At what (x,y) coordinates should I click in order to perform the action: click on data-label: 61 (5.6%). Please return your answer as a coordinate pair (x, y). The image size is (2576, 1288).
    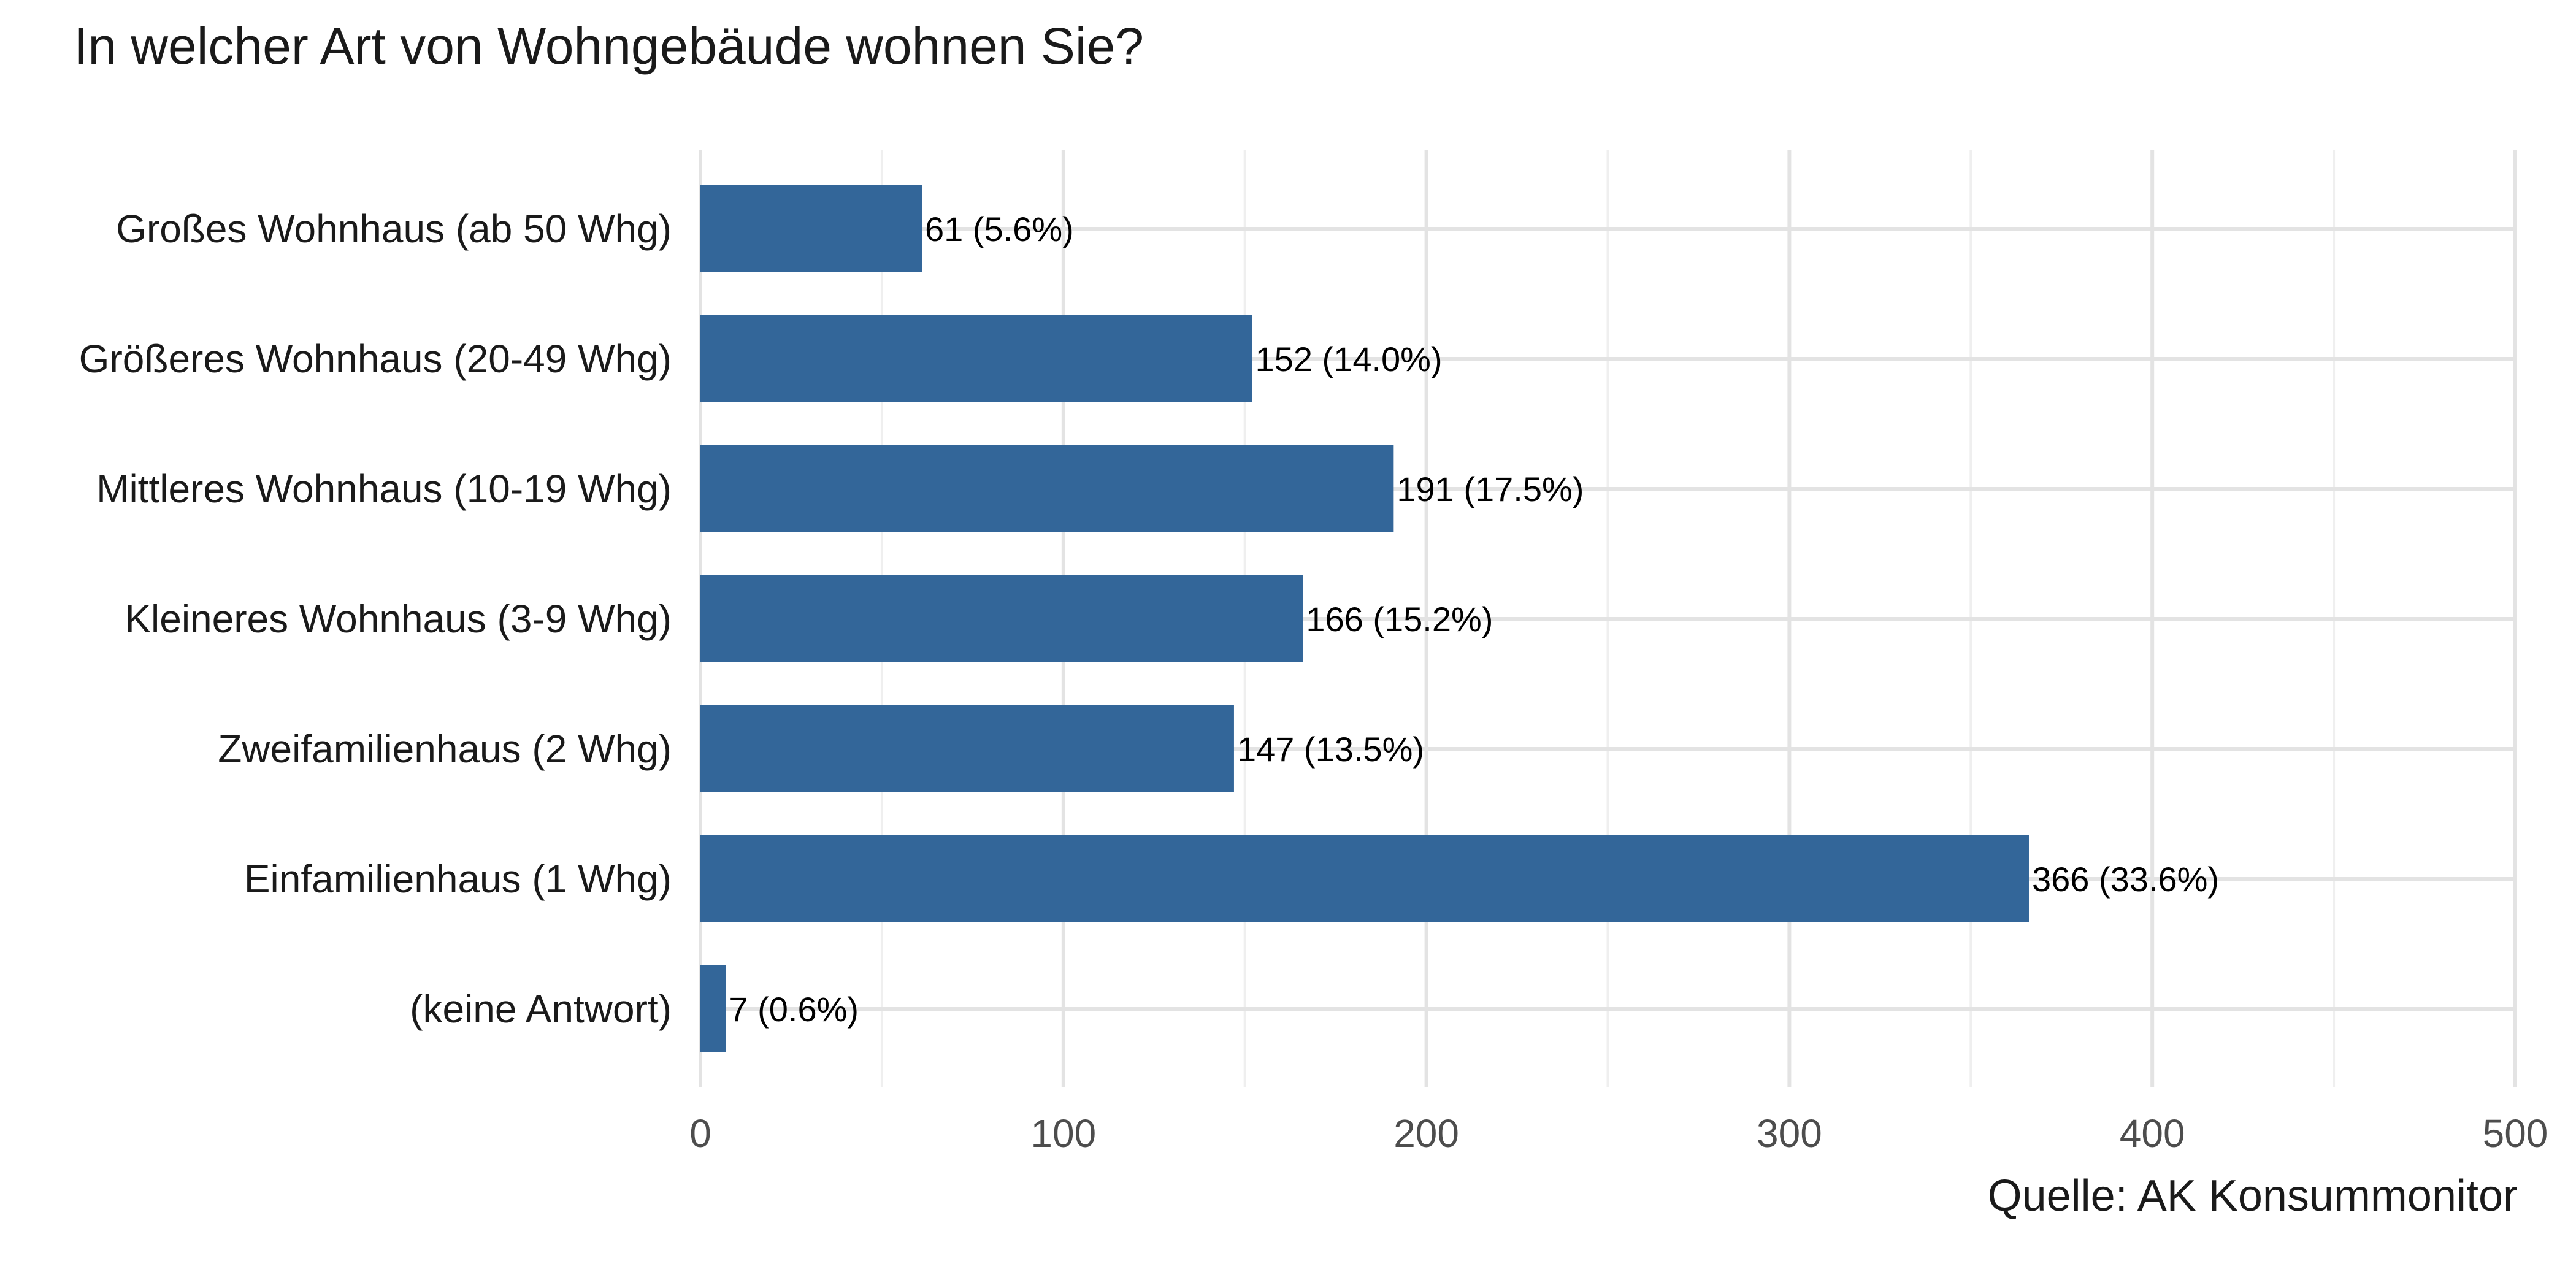
    Looking at the image, I should click on (999, 229).